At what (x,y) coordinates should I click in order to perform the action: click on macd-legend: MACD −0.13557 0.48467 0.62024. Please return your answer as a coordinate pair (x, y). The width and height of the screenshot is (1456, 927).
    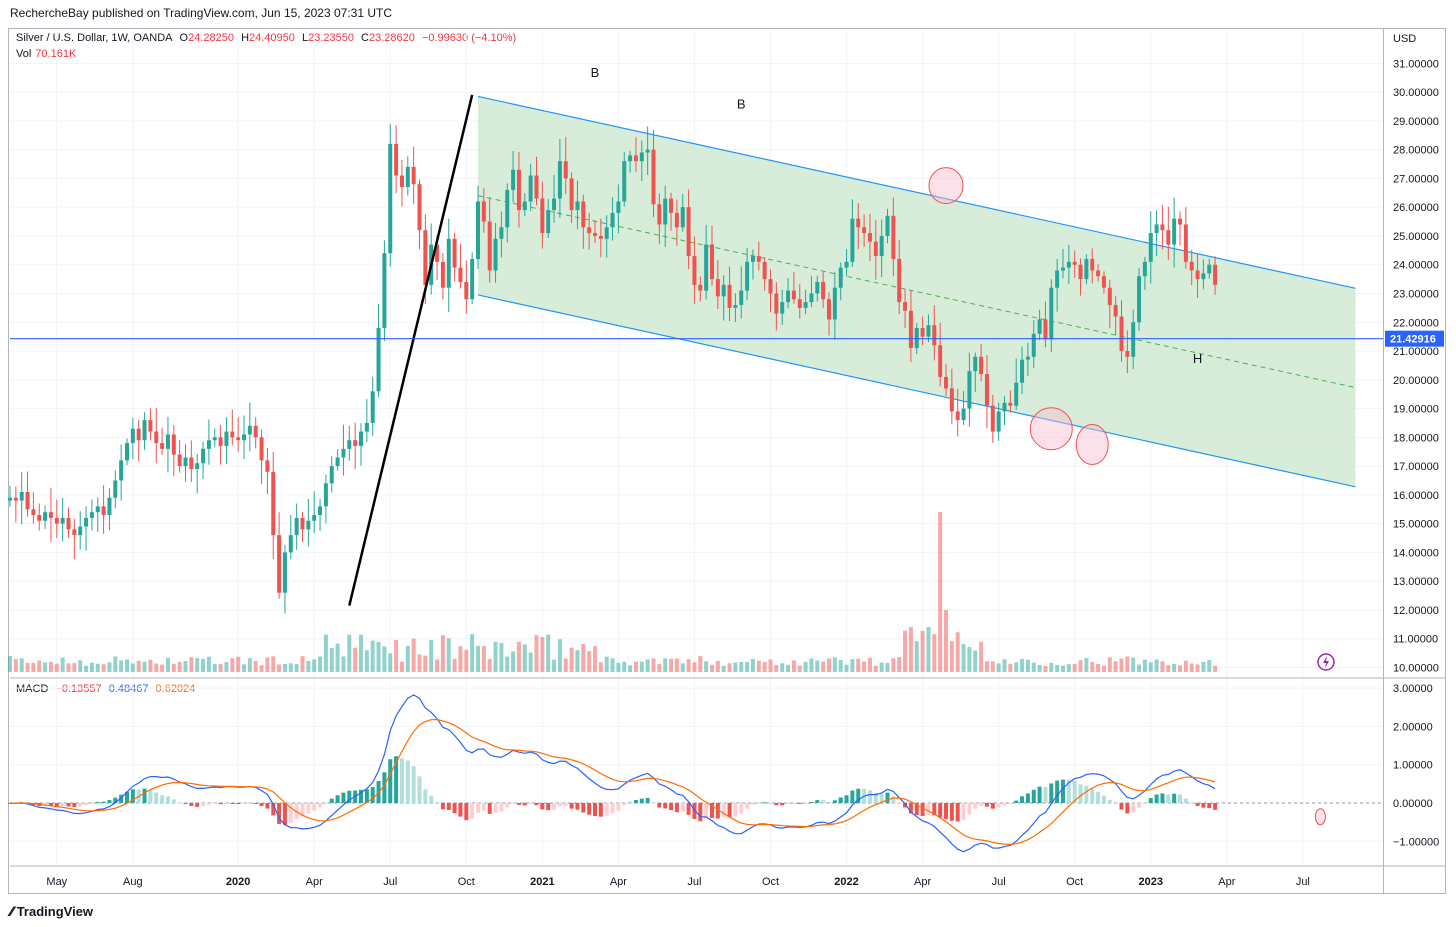
    Looking at the image, I should click on (107, 689).